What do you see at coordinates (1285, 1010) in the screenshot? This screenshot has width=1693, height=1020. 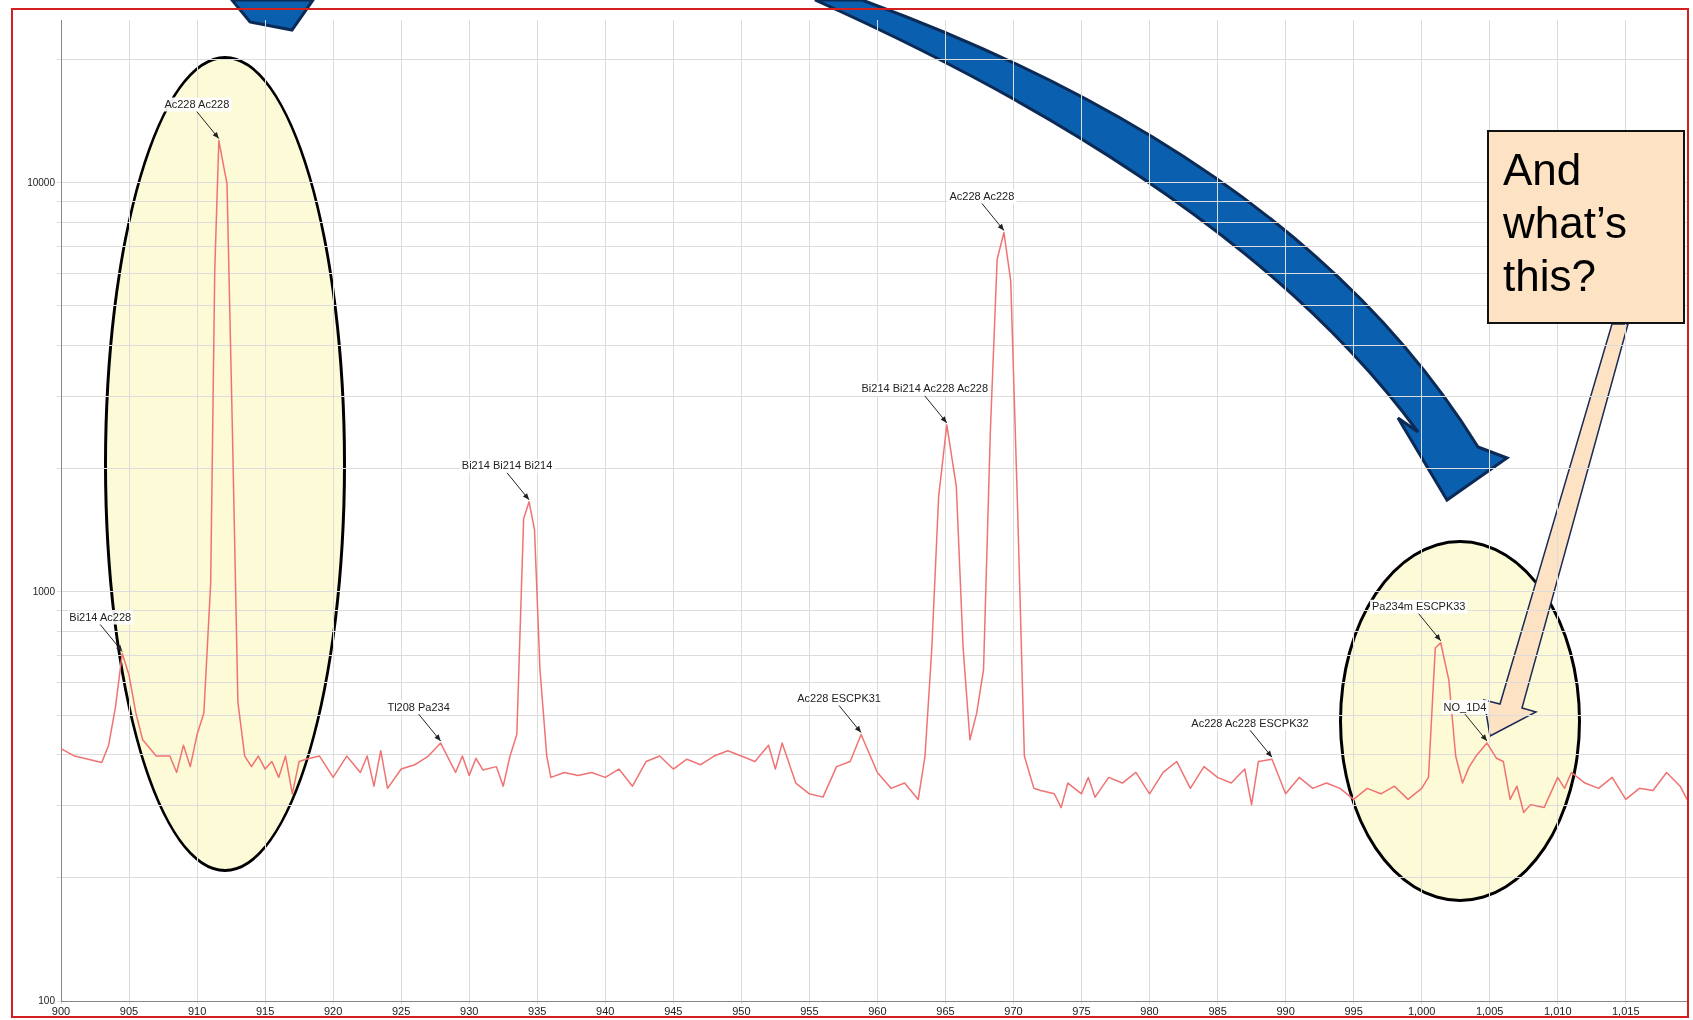 I see `x-tick-label: 990` at bounding box center [1285, 1010].